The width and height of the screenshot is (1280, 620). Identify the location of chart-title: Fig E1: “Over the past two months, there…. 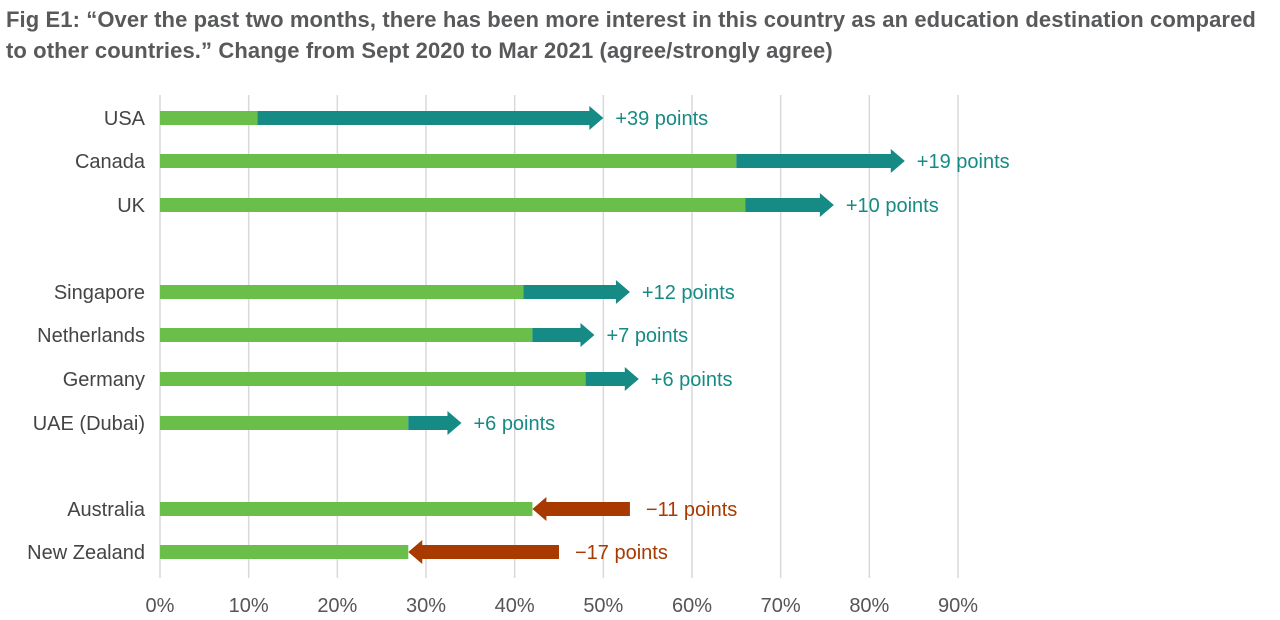
(631, 35).